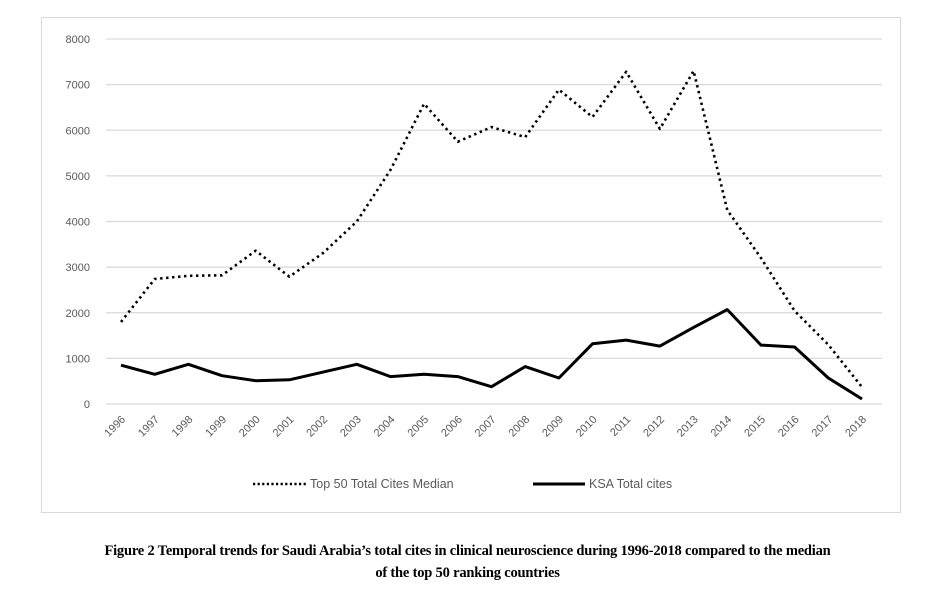  What do you see at coordinates (467, 573) in the screenshot?
I see `figure-caption-line-2: of the top 50 ranking countries` at bounding box center [467, 573].